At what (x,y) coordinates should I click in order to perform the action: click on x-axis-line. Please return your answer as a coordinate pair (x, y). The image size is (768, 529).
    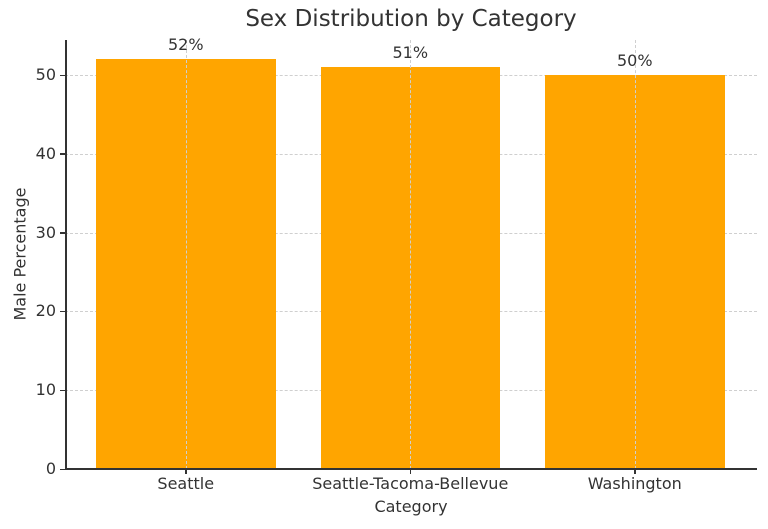
    Looking at the image, I should click on (411, 469).